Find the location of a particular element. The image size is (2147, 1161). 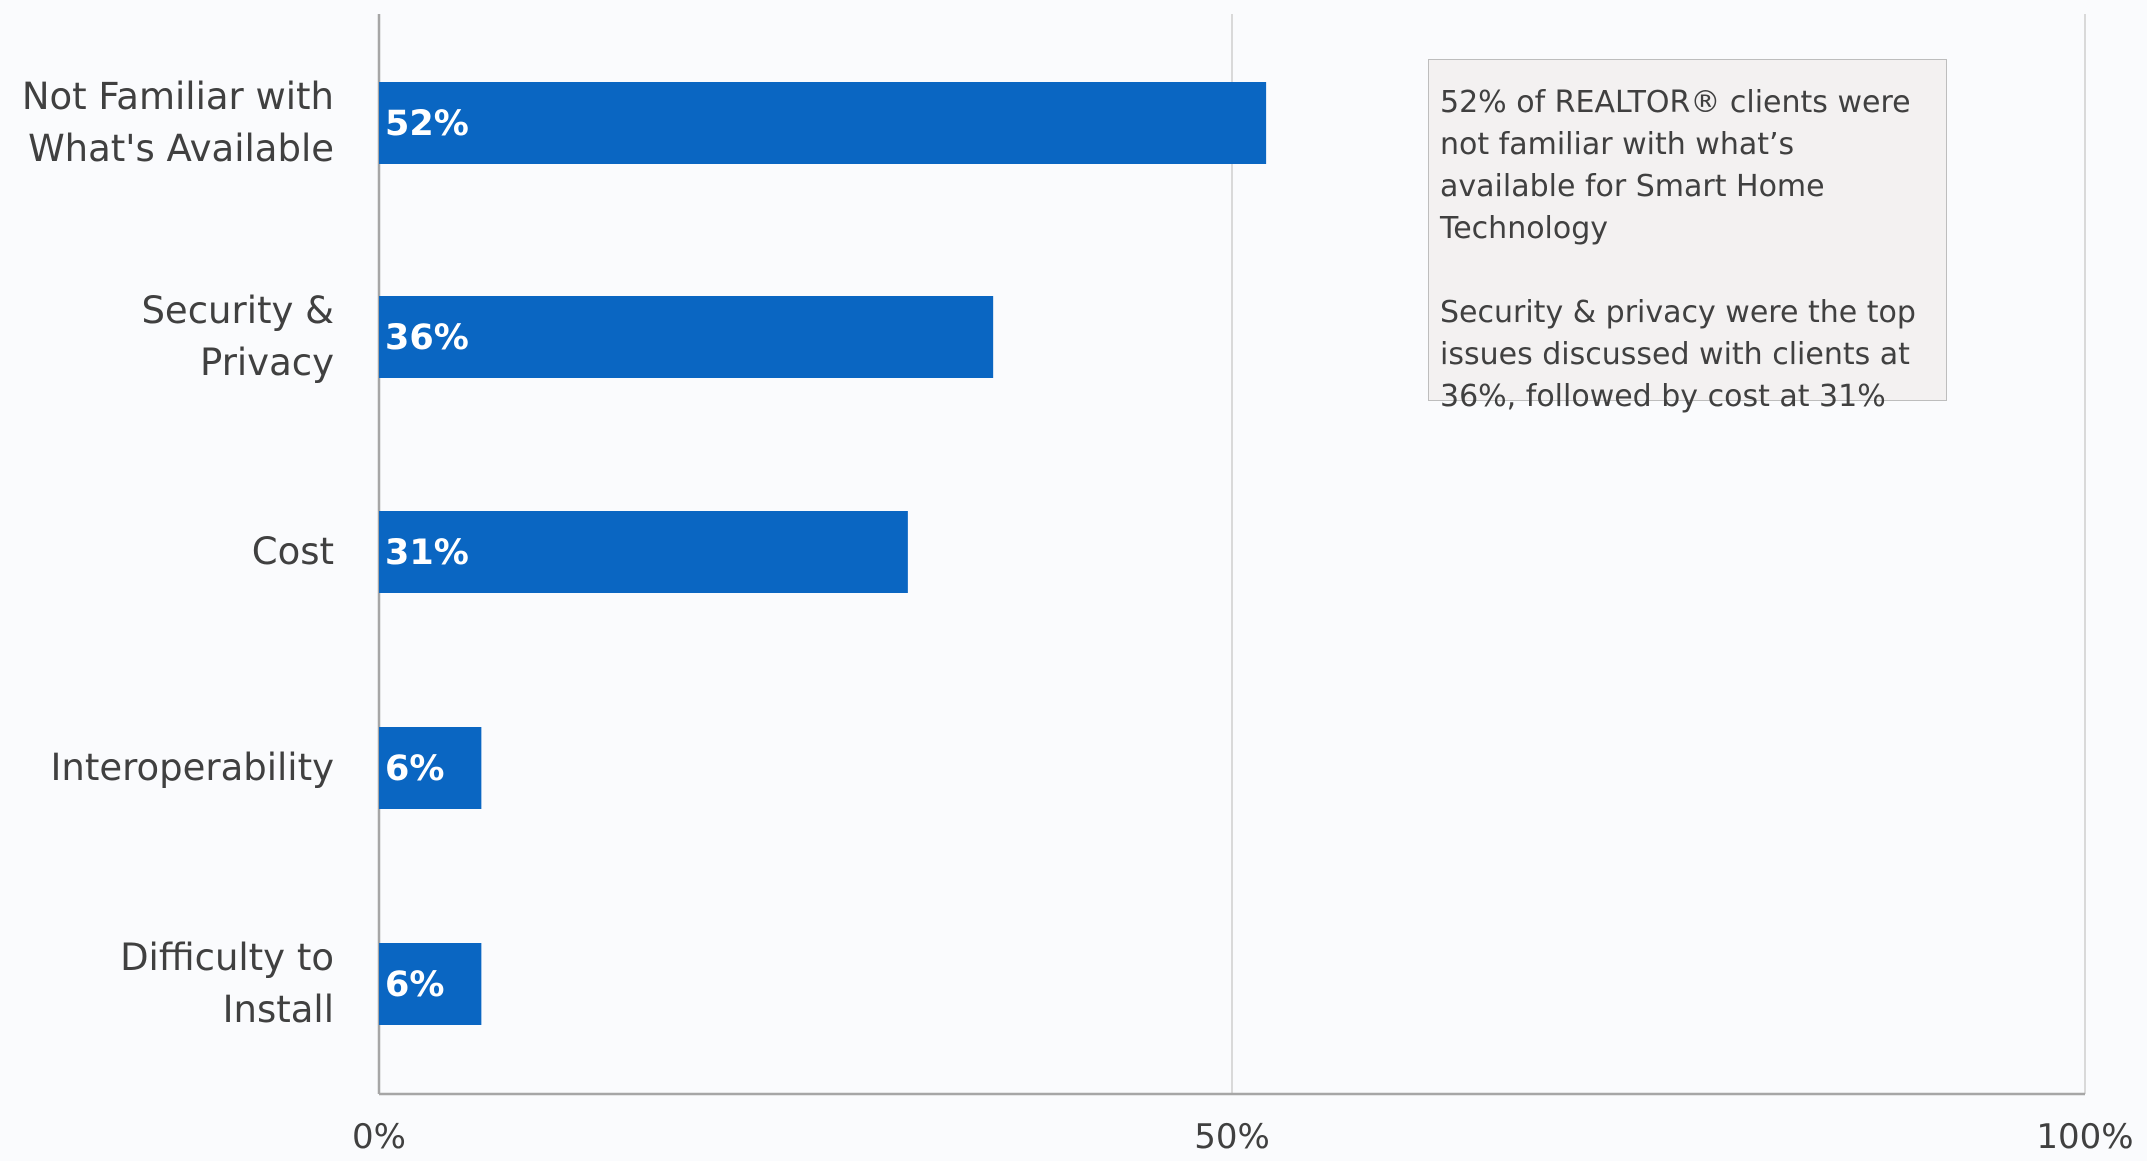

y-tick-label: Cost is located at coordinates (292, 551).